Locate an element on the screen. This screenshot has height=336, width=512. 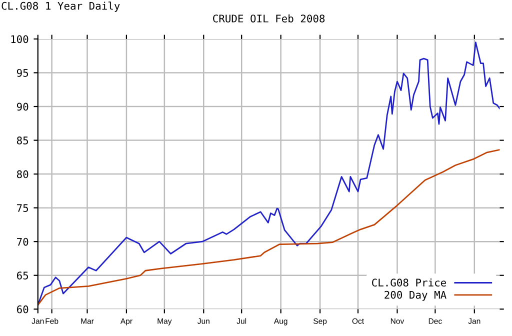
y-tick-label: 65 is located at coordinates (22, 276).